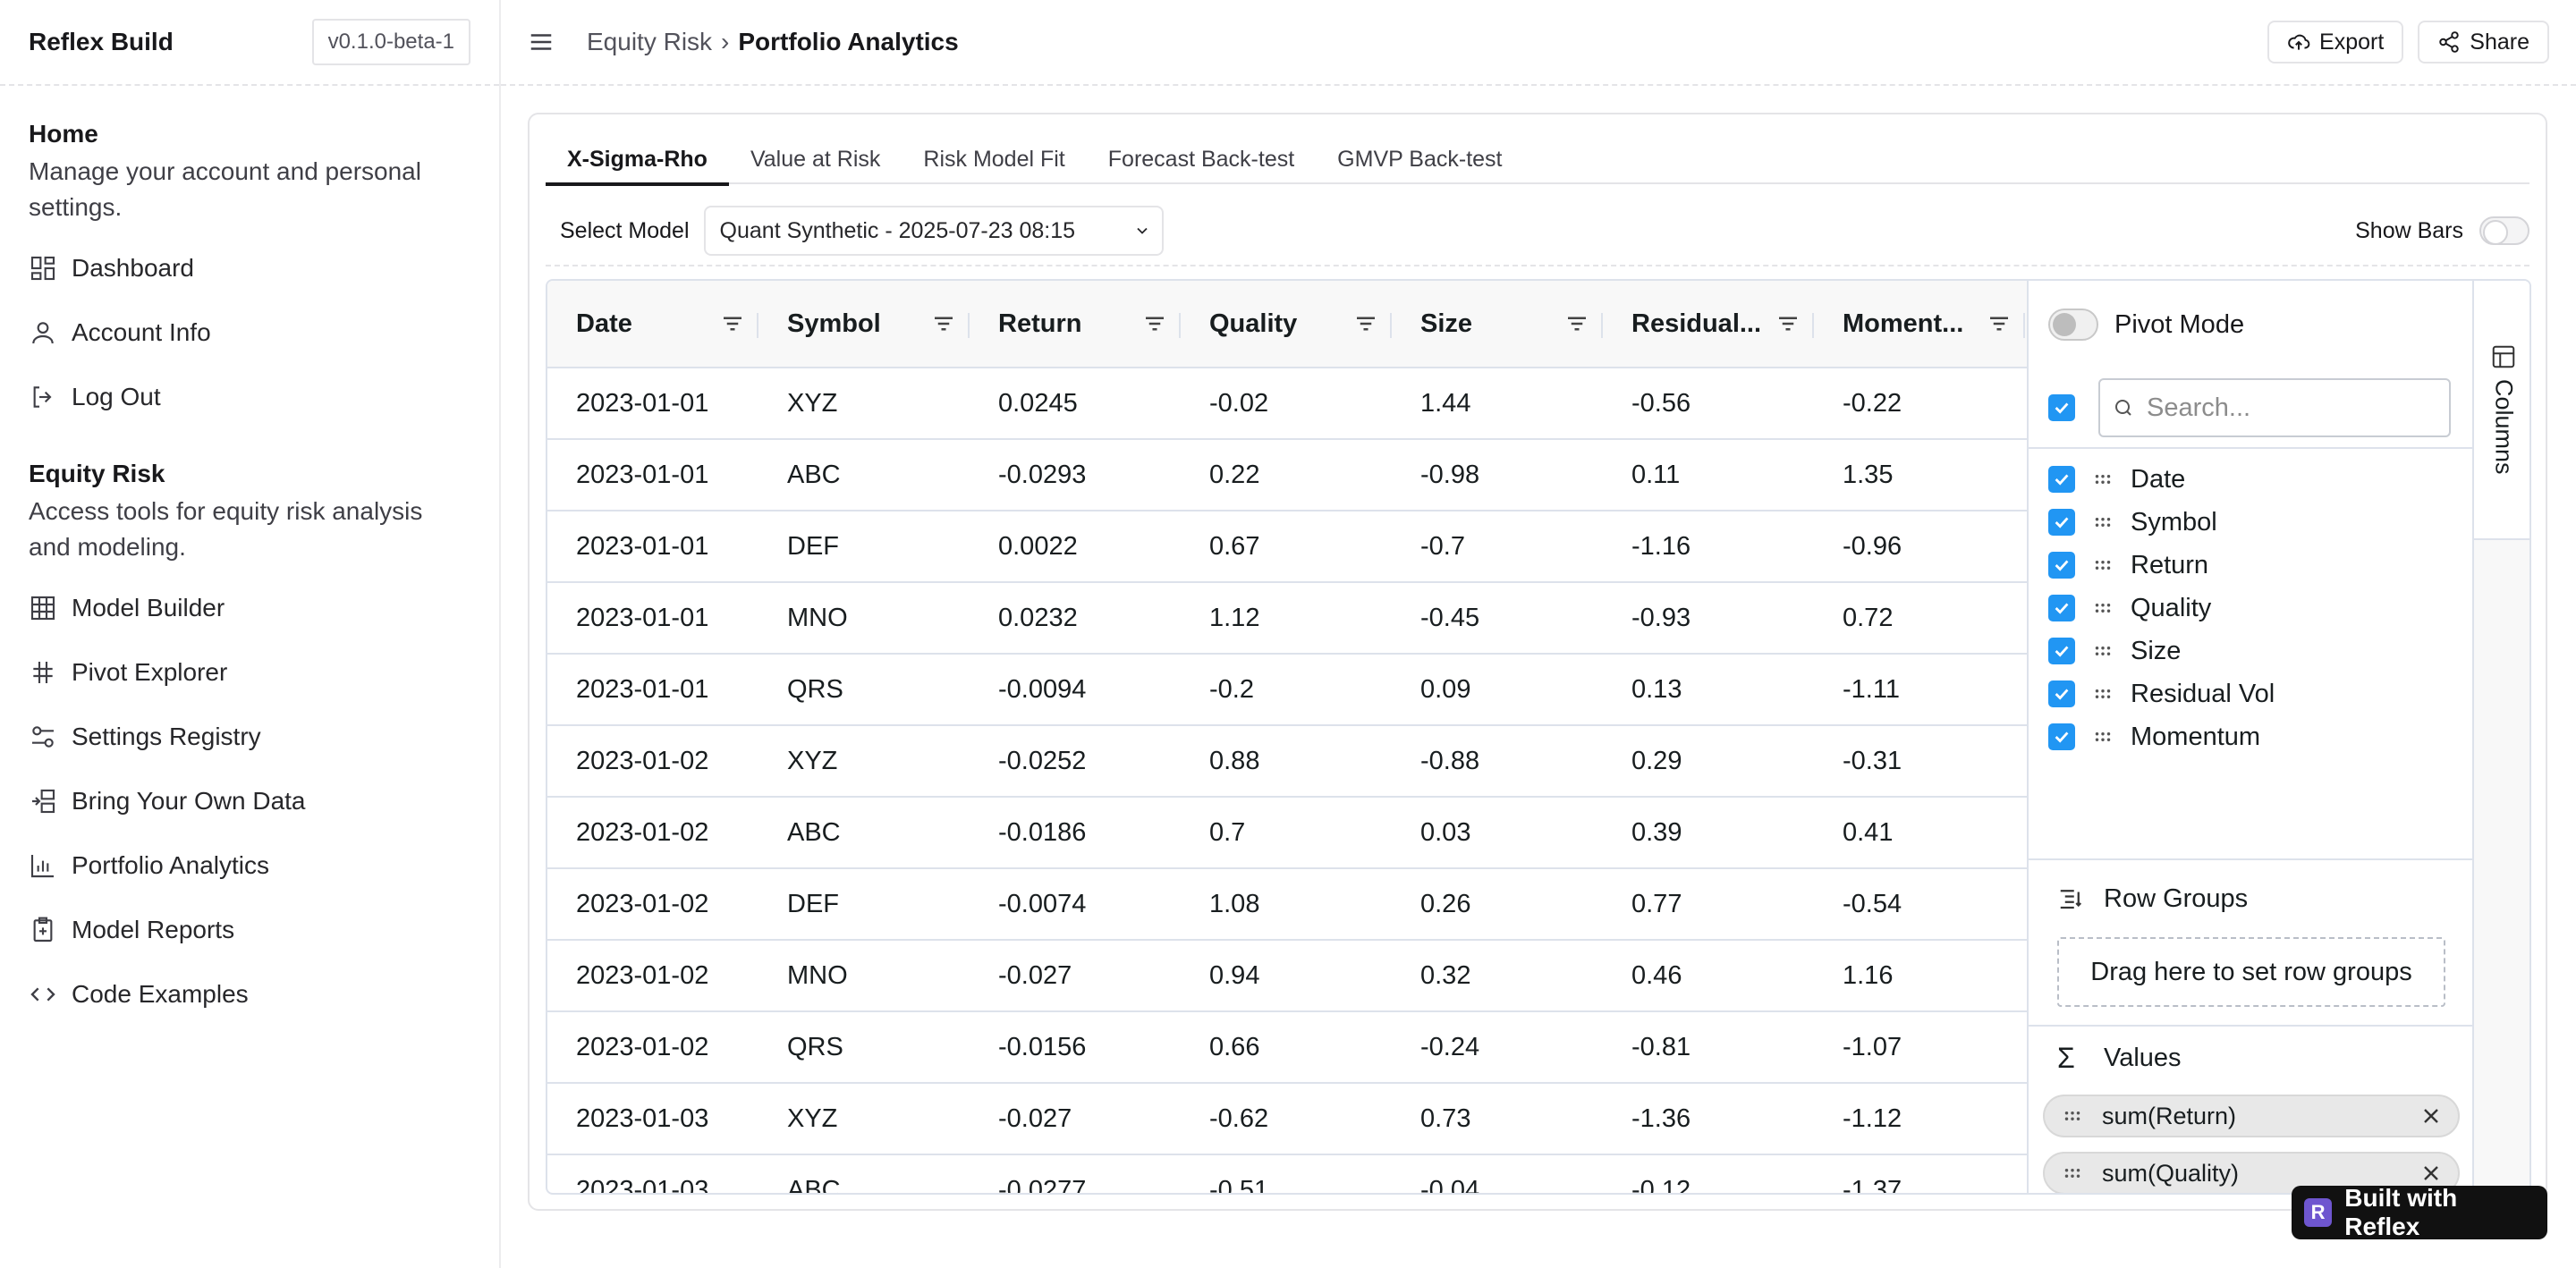 Image resolution: width=2576 pixels, height=1268 pixels. Describe the element at coordinates (1445, 403) in the screenshot. I see `table-cell: 1.44` at that location.